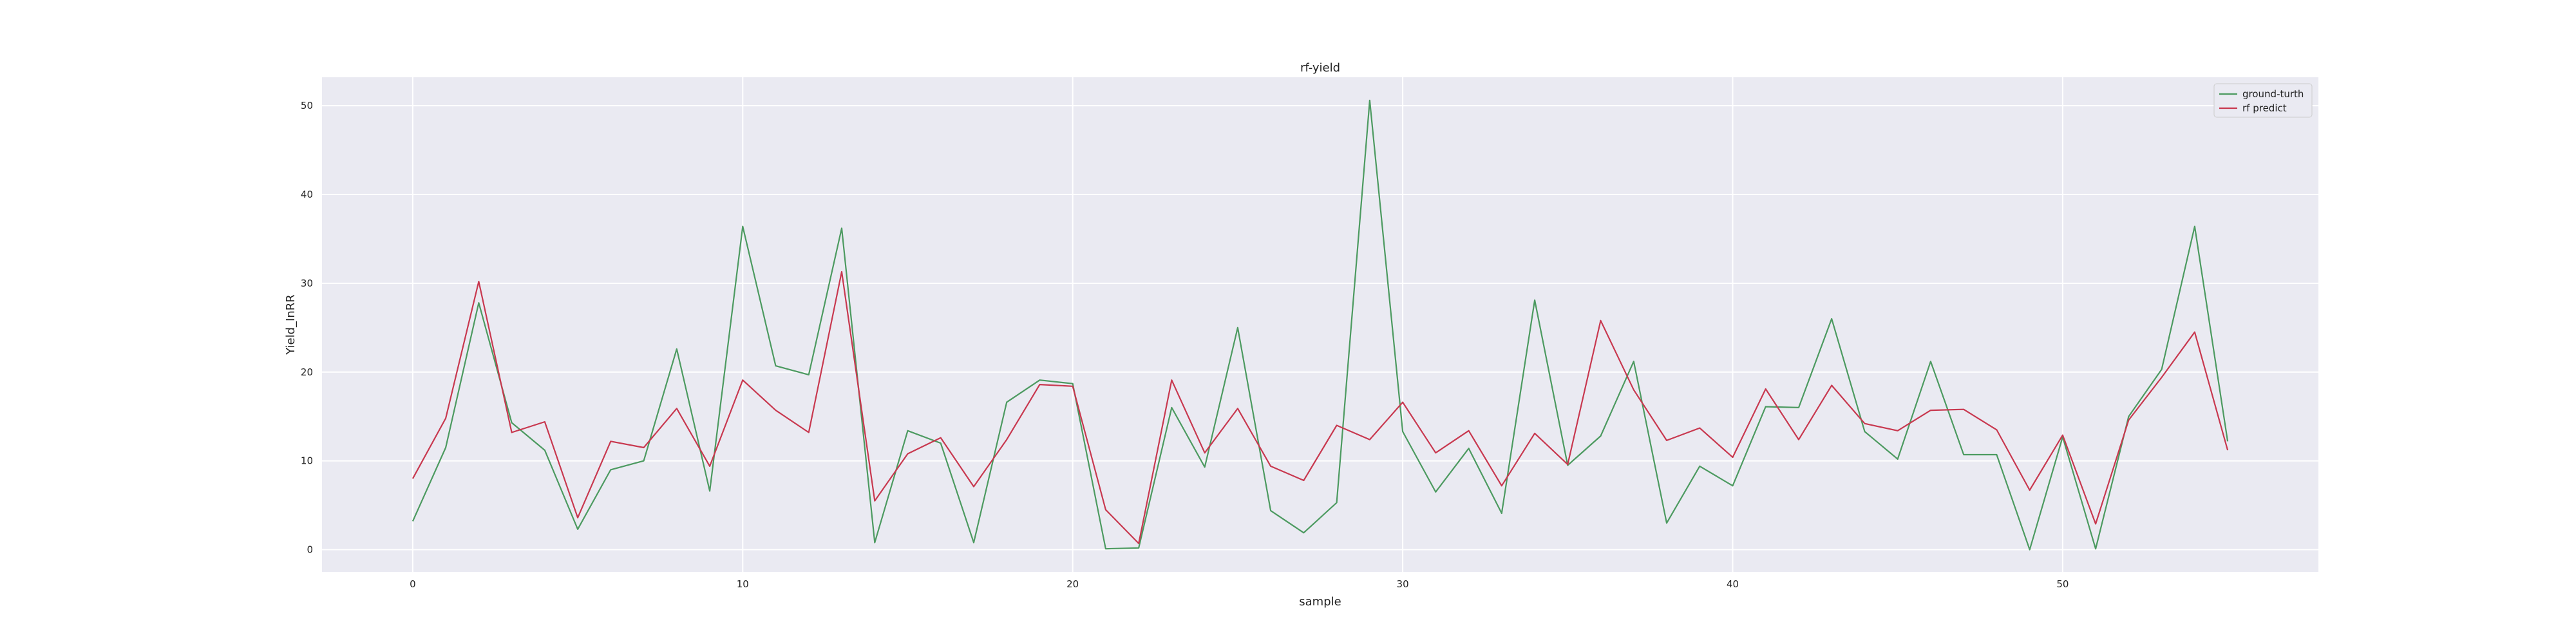 The width and height of the screenshot is (2576, 644). What do you see at coordinates (1320, 68) in the screenshot?
I see `chart-title: rf-yield` at bounding box center [1320, 68].